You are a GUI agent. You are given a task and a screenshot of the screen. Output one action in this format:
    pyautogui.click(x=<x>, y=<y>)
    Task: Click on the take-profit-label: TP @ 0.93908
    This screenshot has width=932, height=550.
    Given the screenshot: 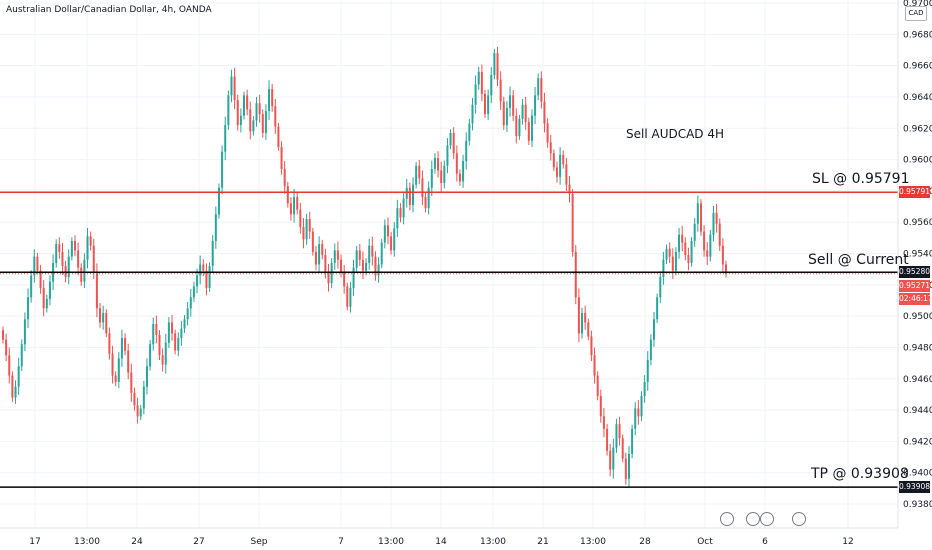 What is the action you would take?
    pyautogui.click(x=860, y=474)
    